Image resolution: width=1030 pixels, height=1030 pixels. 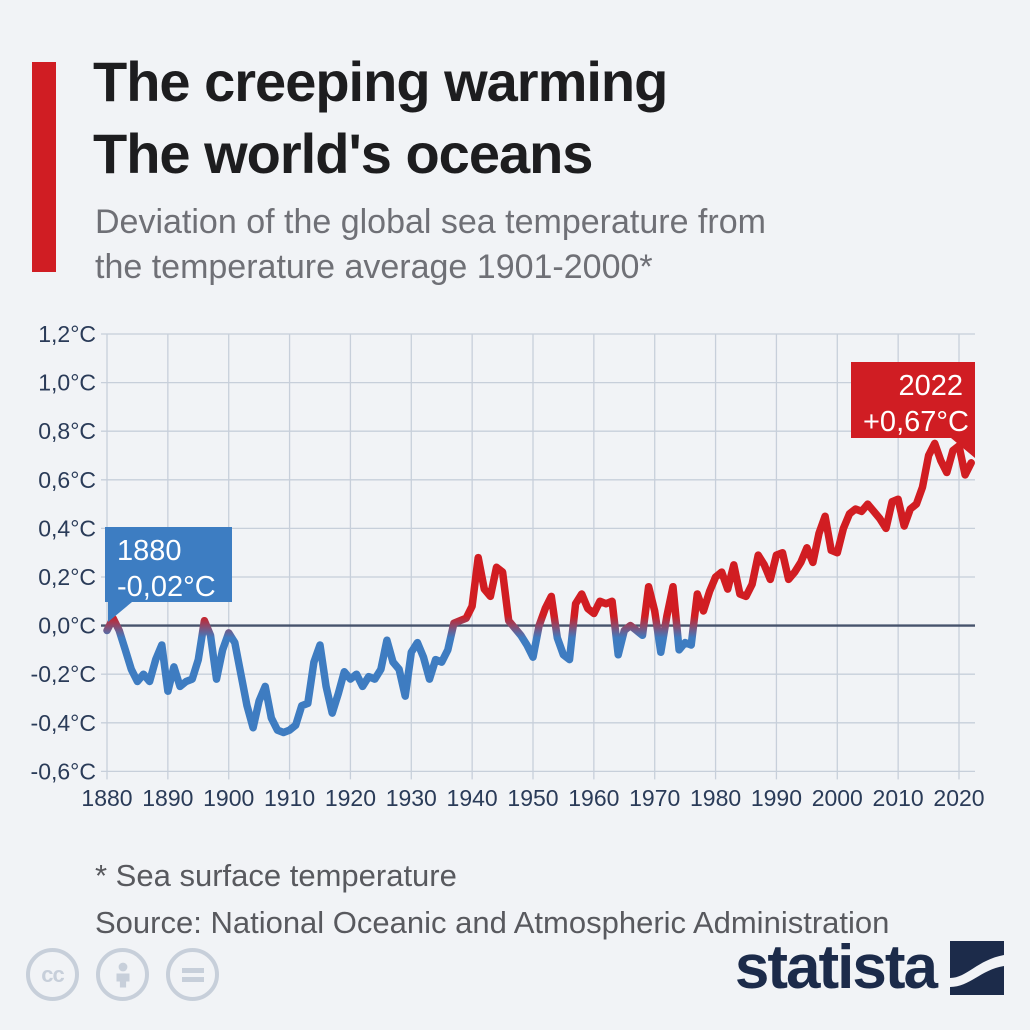 I want to click on svg-text: 1940, so click(x=472, y=798).